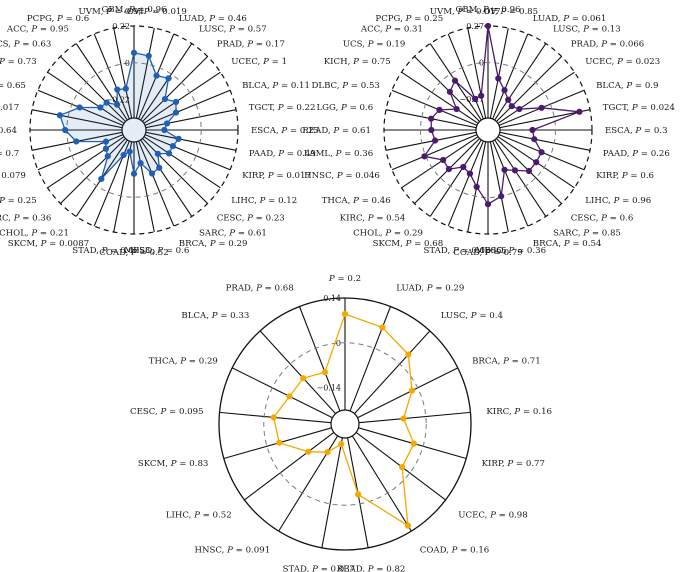  Describe the element at coordinates (106, 148) in the screenshot. I see `data-point-thca` at that location.